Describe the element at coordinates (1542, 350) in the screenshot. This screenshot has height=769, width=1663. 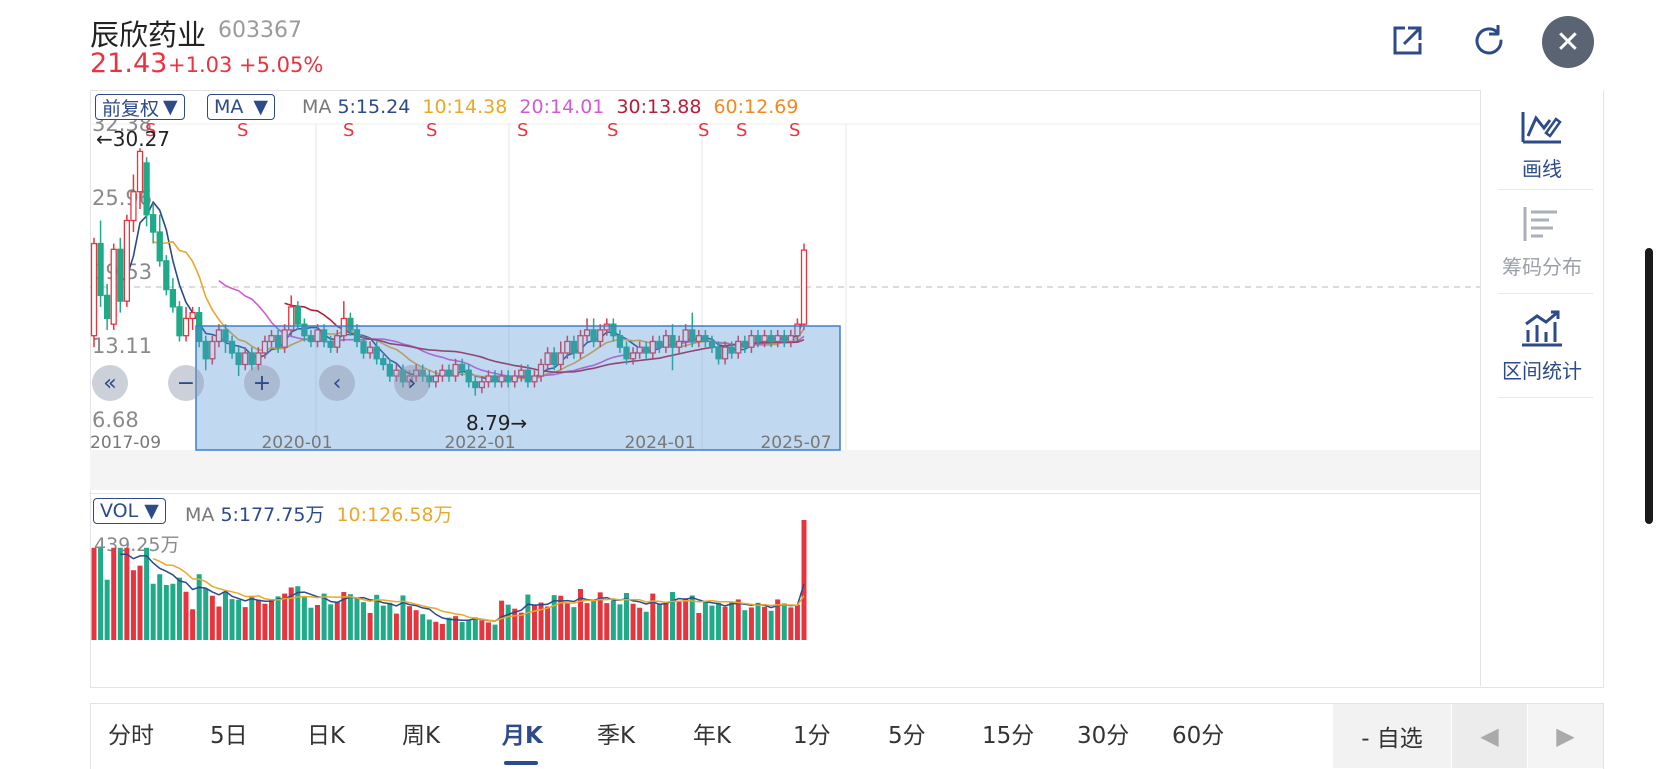
I see `interval-stats-tool: 区间统计` at that location.